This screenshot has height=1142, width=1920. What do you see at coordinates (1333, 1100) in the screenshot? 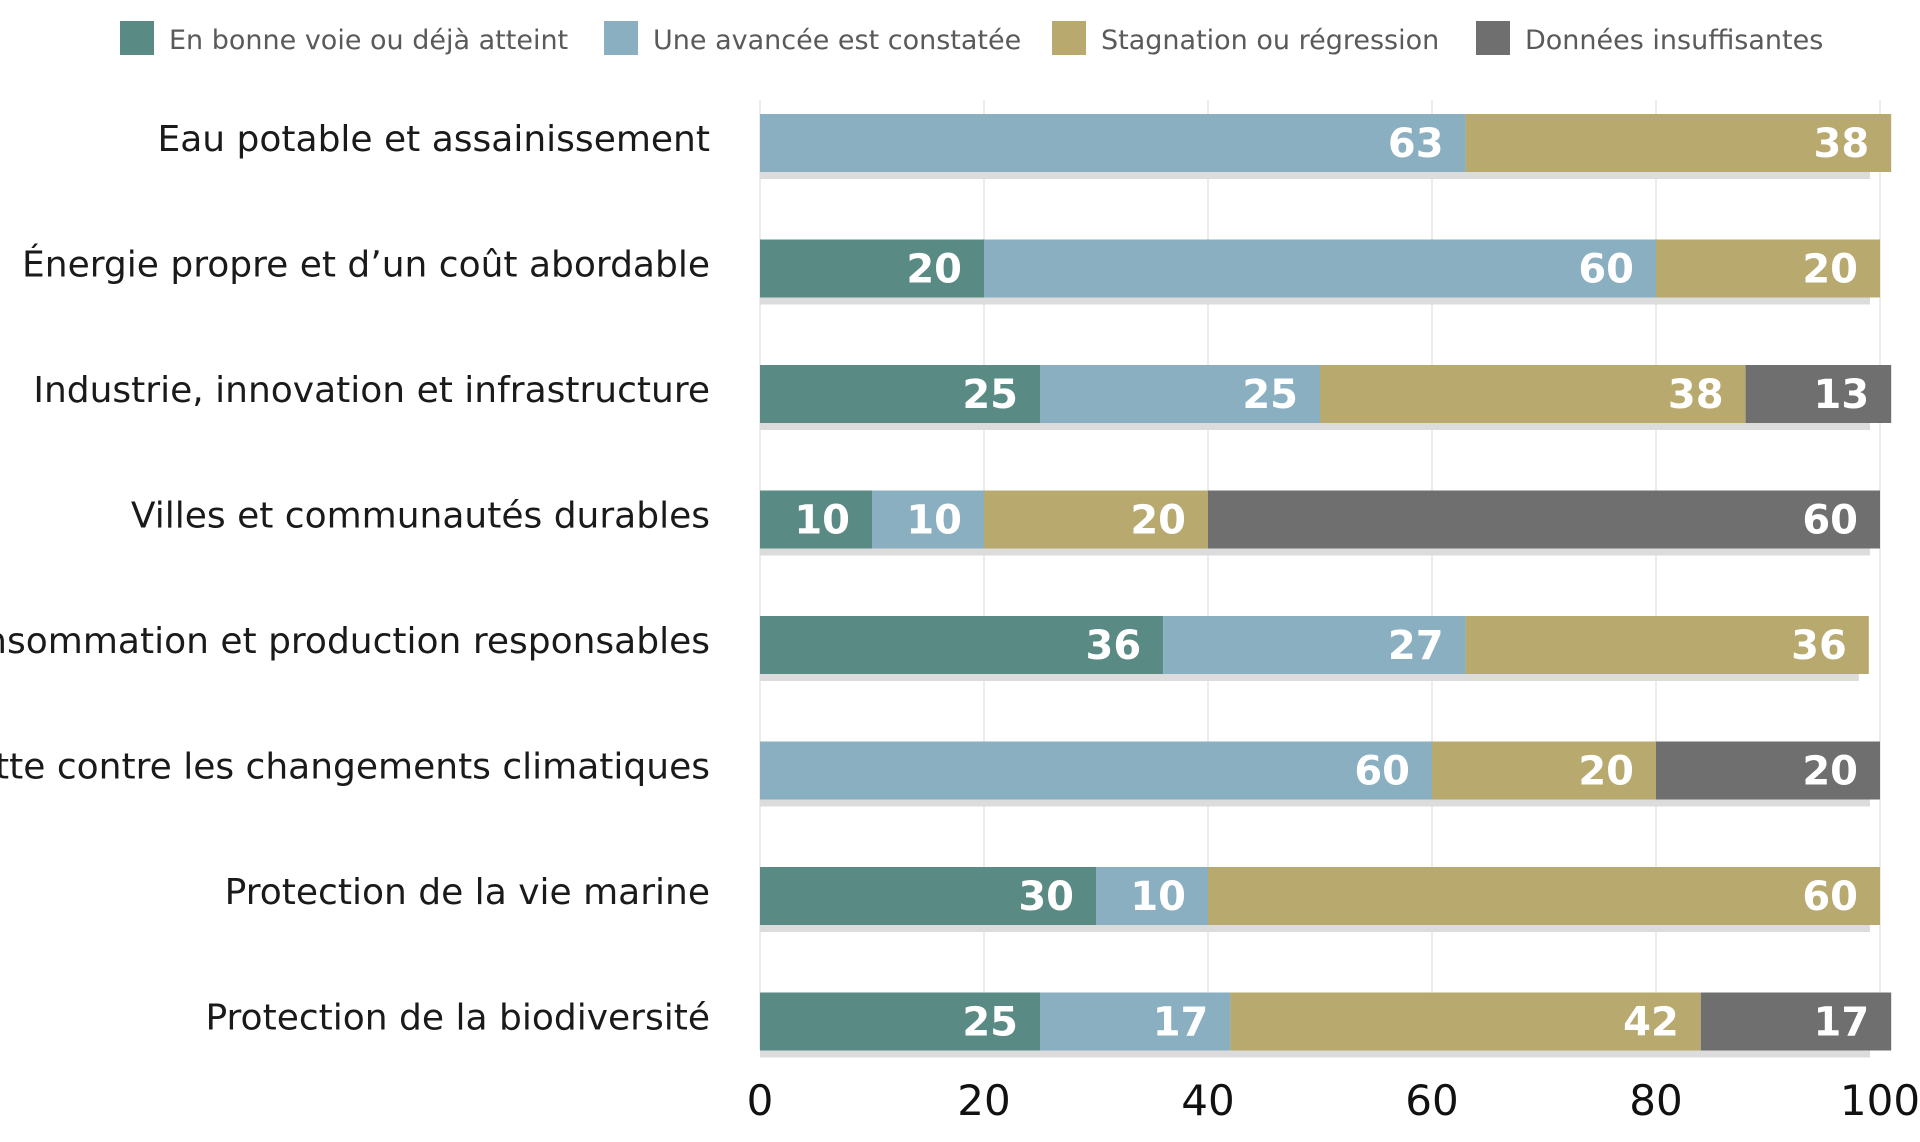
I see `x-axis-ticks: 0 20 40 60 80 100` at bounding box center [1333, 1100].